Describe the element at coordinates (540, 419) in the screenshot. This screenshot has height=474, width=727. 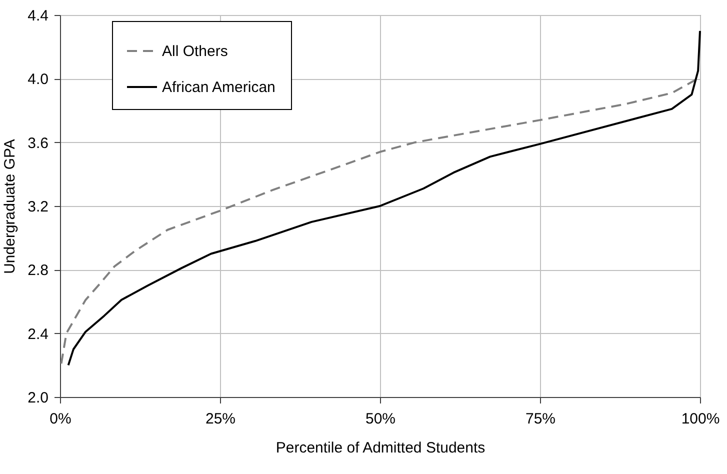
I see `x-tick-label: 75%` at that location.